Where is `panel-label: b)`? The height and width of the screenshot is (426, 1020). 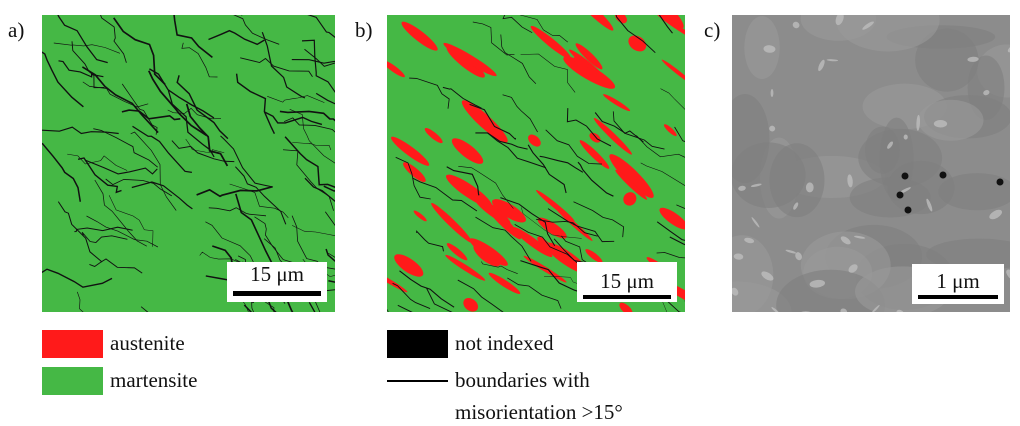 panel-label: b) is located at coordinates (364, 30).